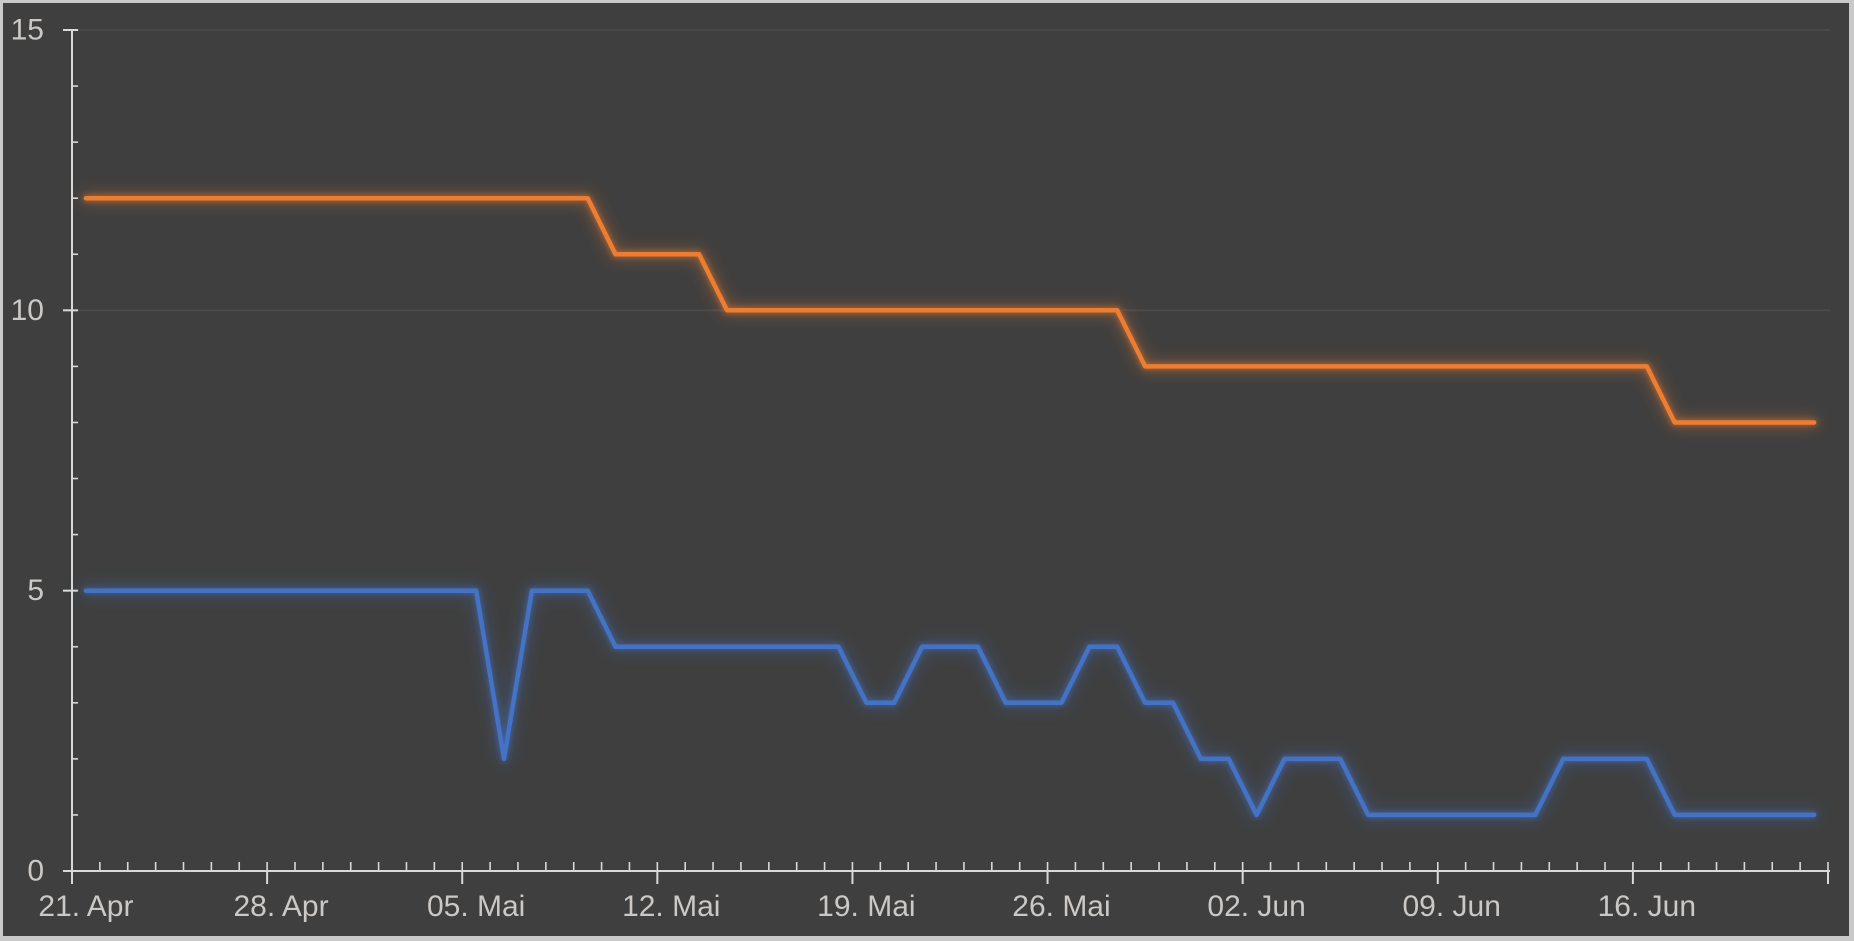  Describe the element at coordinates (1452, 906) in the screenshot. I see `x-axis-label-8: 09. Jun` at that location.